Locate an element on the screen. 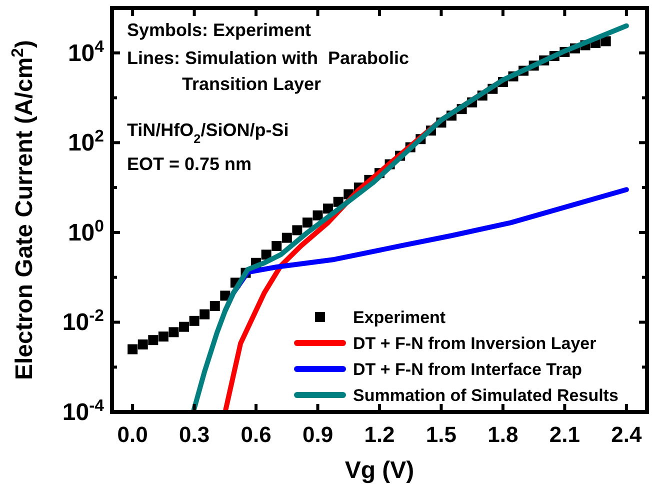 Image resolution: width=664 pixels, height=490 pixels. y-tick-label: 10$^{-2}$ is located at coordinates (83, 321).